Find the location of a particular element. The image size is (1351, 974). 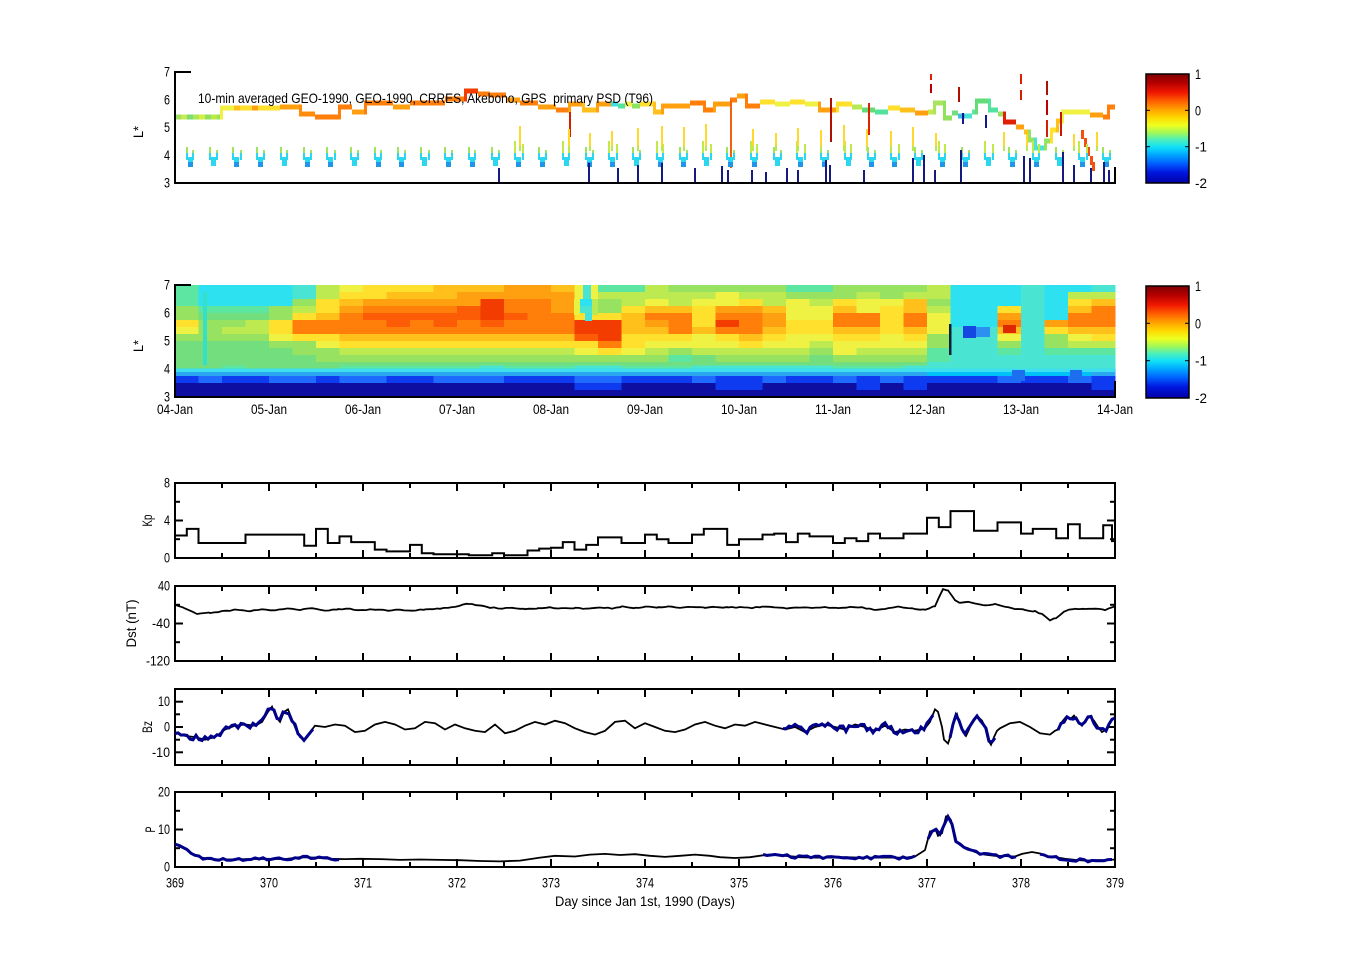

svg-text: 370 is located at coordinates (269, 883).